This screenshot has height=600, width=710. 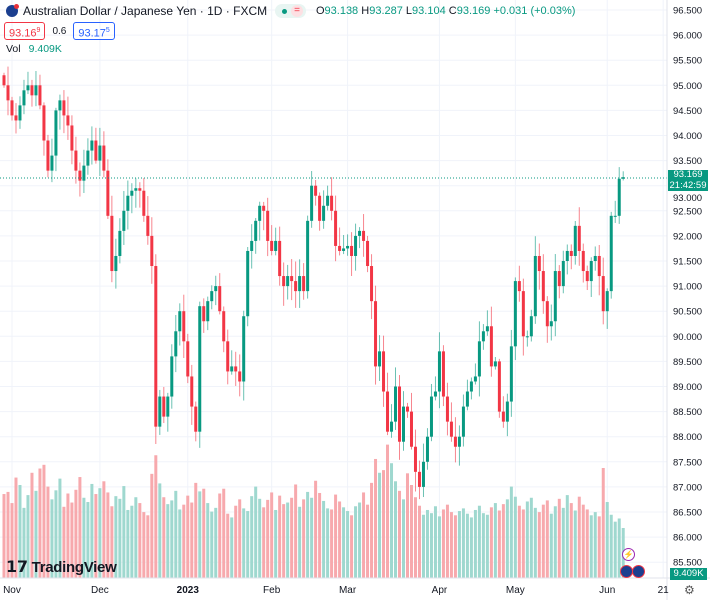 What do you see at coordinates (687, 111) in the screenshot?
I see `price-tick-label: 94.500` at bounding box center [687, 111].